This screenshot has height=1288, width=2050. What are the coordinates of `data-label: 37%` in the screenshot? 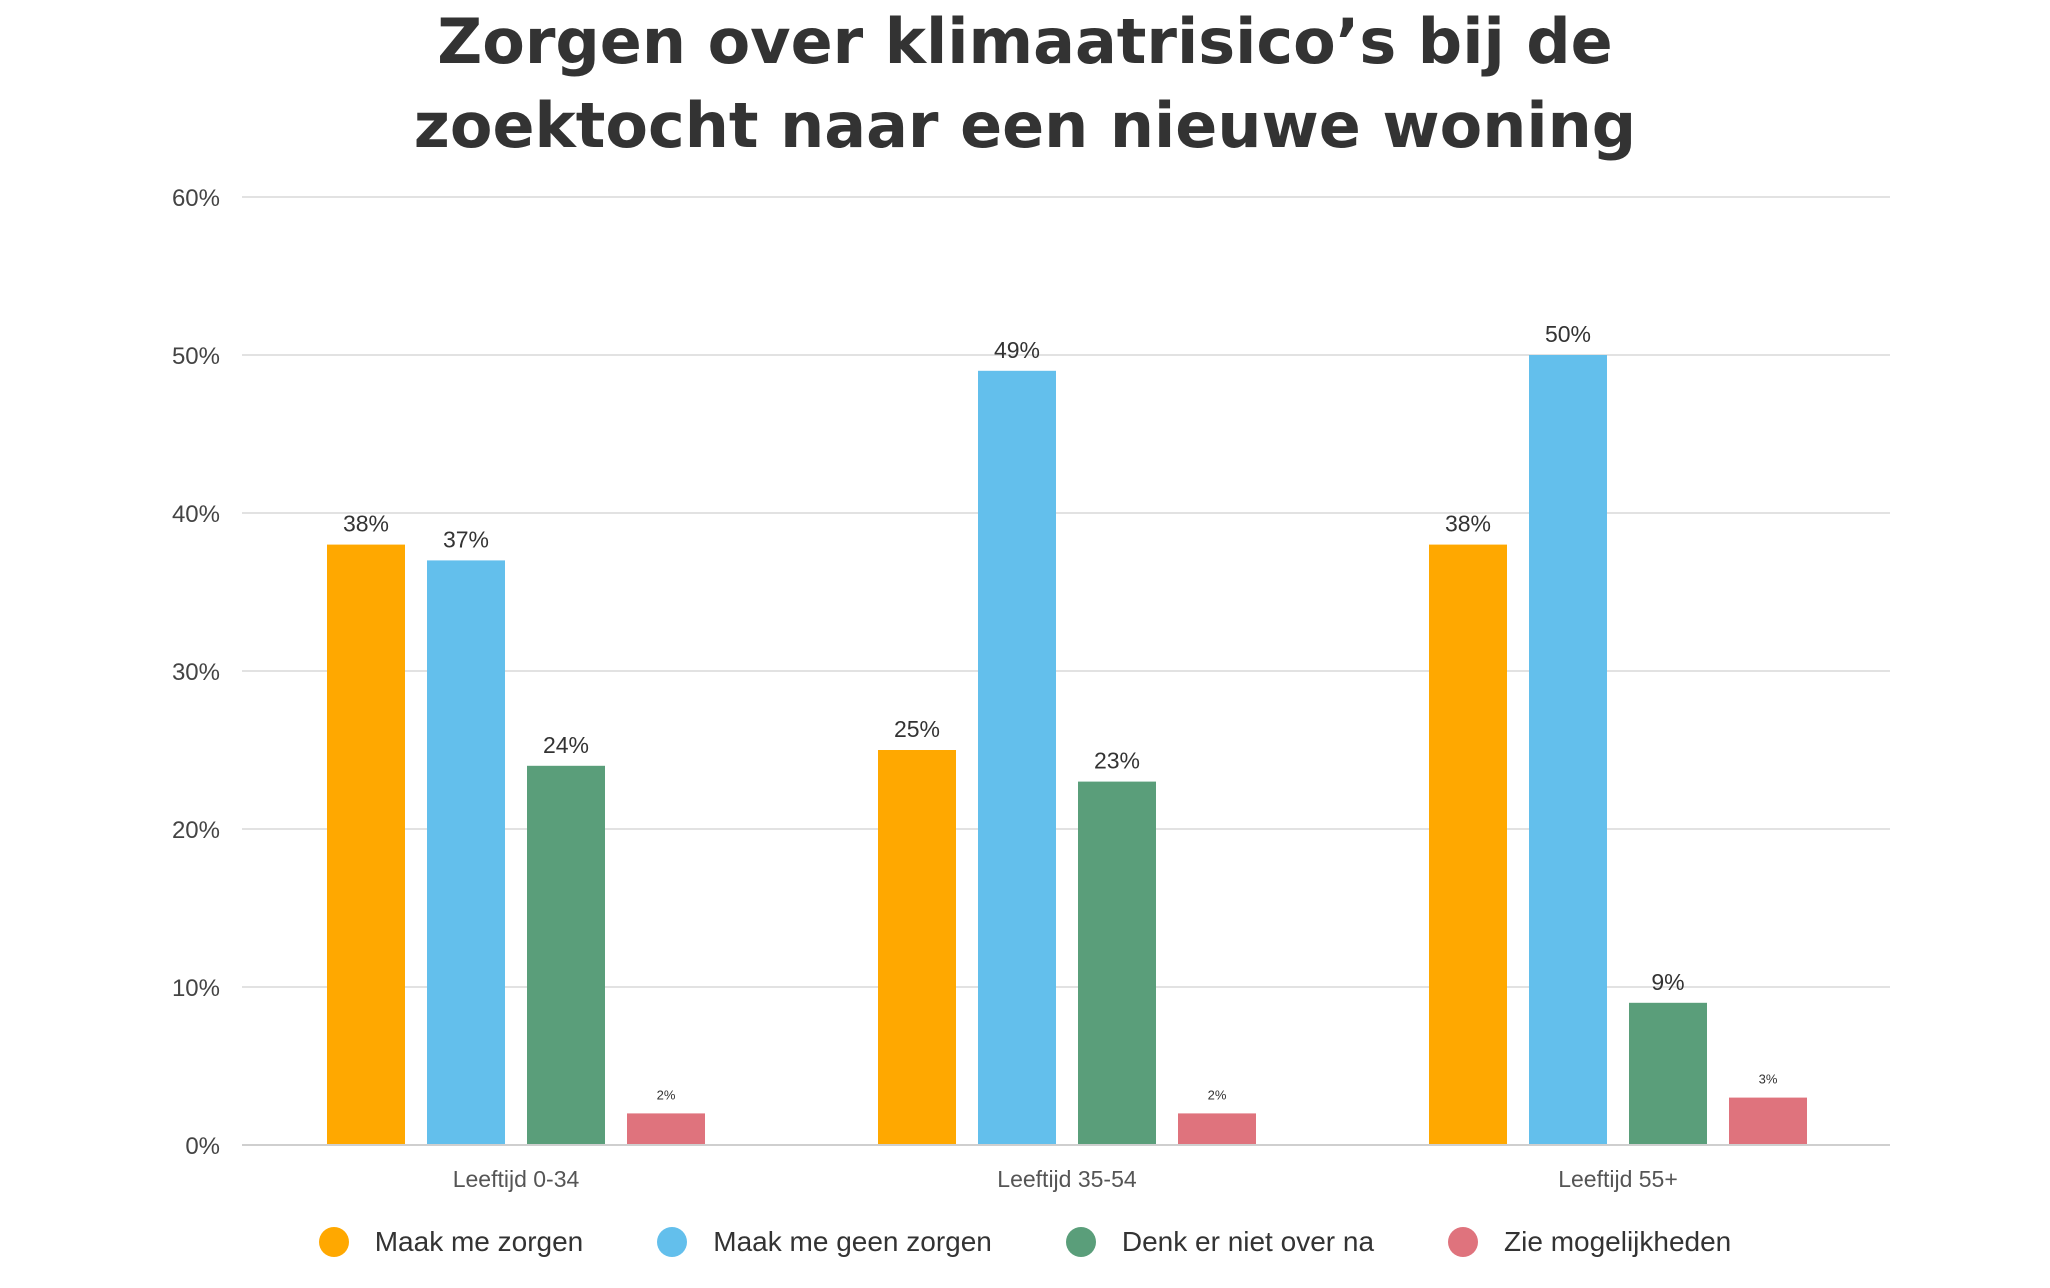 It's located at (466, 539).